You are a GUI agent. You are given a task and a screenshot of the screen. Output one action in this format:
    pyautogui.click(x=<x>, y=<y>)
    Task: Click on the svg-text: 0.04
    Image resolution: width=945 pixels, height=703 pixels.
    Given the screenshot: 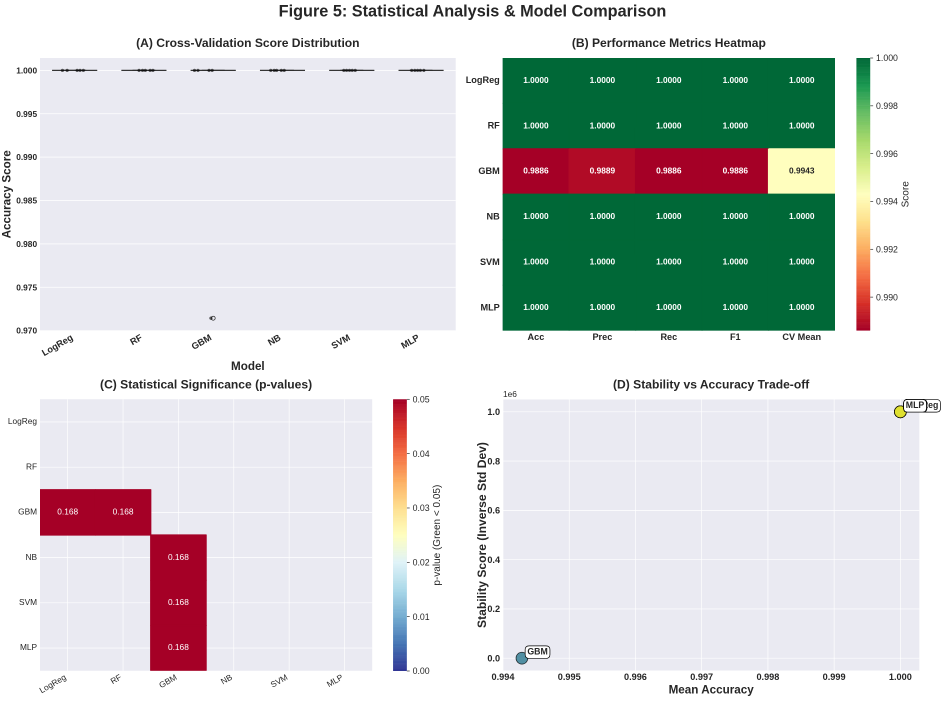 What is the action you would take?
    pyautogui.click(x=421, y=454)
    